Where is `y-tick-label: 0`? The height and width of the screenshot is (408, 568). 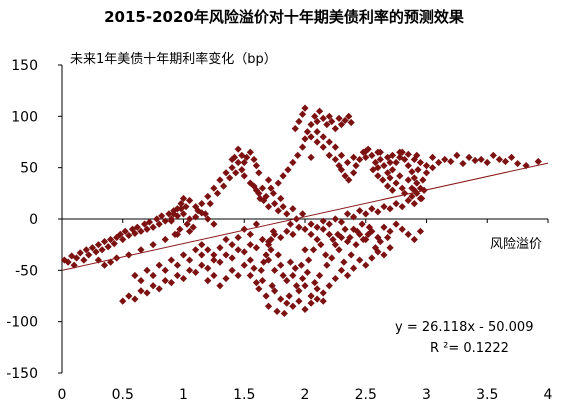
y-tick-label: 0 is located at coordinates (33, 220).